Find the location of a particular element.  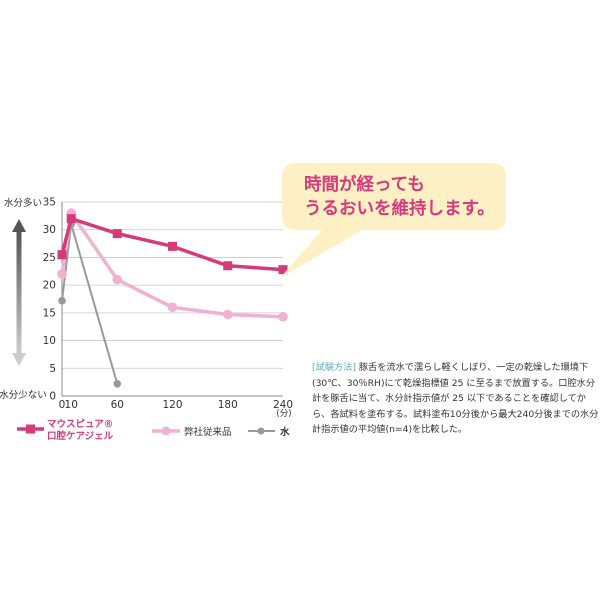

y-label-bottom: 水分少ない is located at coordinates (23, 395).